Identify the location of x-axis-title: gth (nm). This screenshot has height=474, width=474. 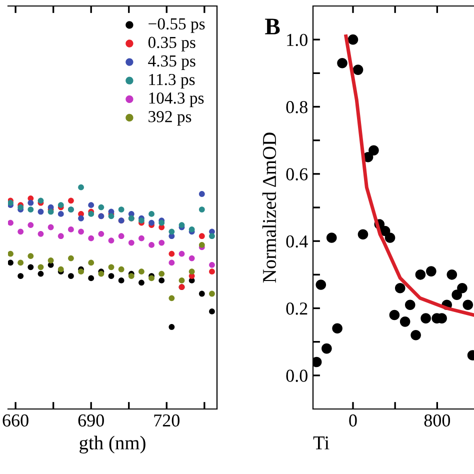
(113, 445).